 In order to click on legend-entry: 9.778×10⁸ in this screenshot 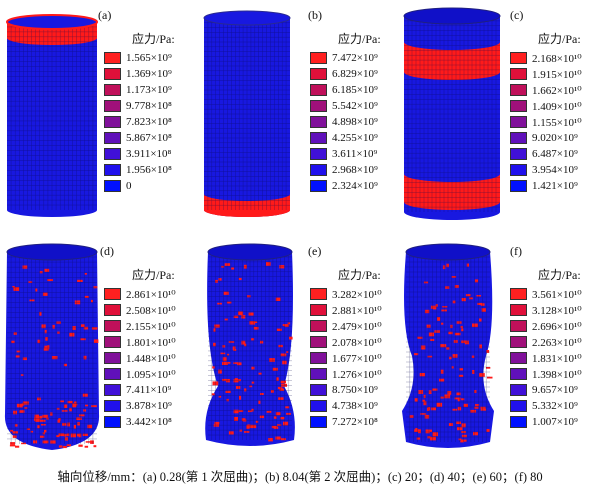, I will do `click(139, 106)`.